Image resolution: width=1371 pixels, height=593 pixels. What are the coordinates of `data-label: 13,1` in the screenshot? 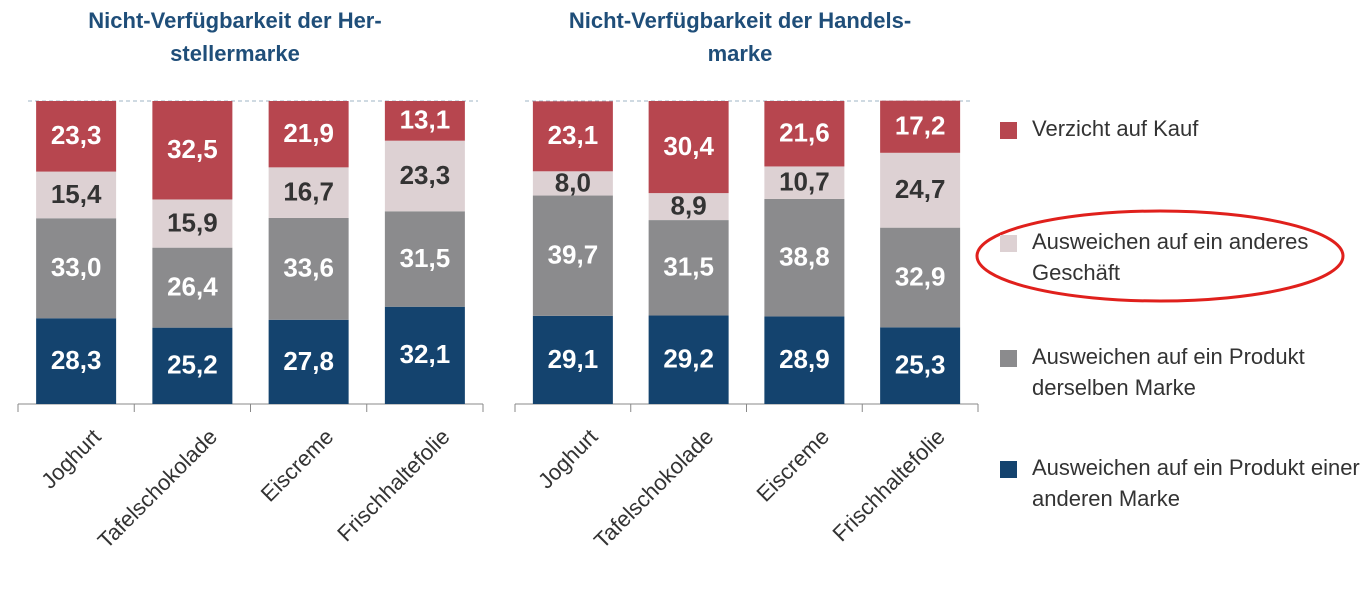 It's located at (425, 120).